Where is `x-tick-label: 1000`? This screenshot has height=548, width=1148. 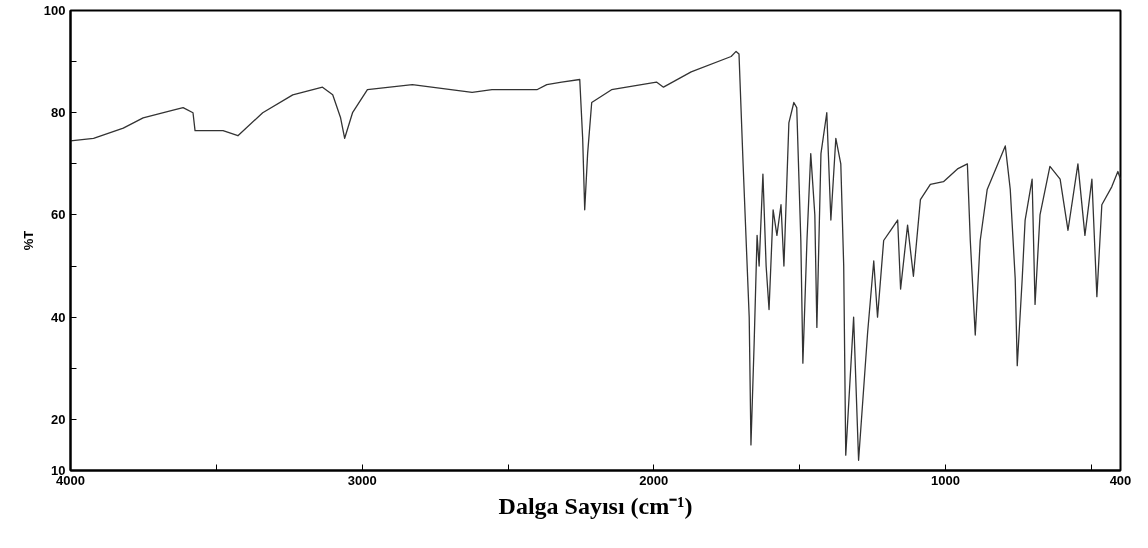 x-tick-label: 1000 is located at coordinates (945, 480).